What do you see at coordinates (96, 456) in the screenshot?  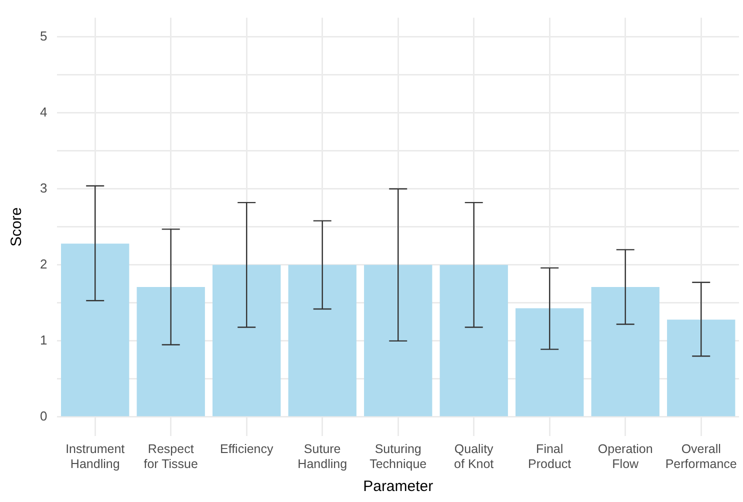 I see `x-tick-label: Instrument Handling` at bounding box center [96, 456].